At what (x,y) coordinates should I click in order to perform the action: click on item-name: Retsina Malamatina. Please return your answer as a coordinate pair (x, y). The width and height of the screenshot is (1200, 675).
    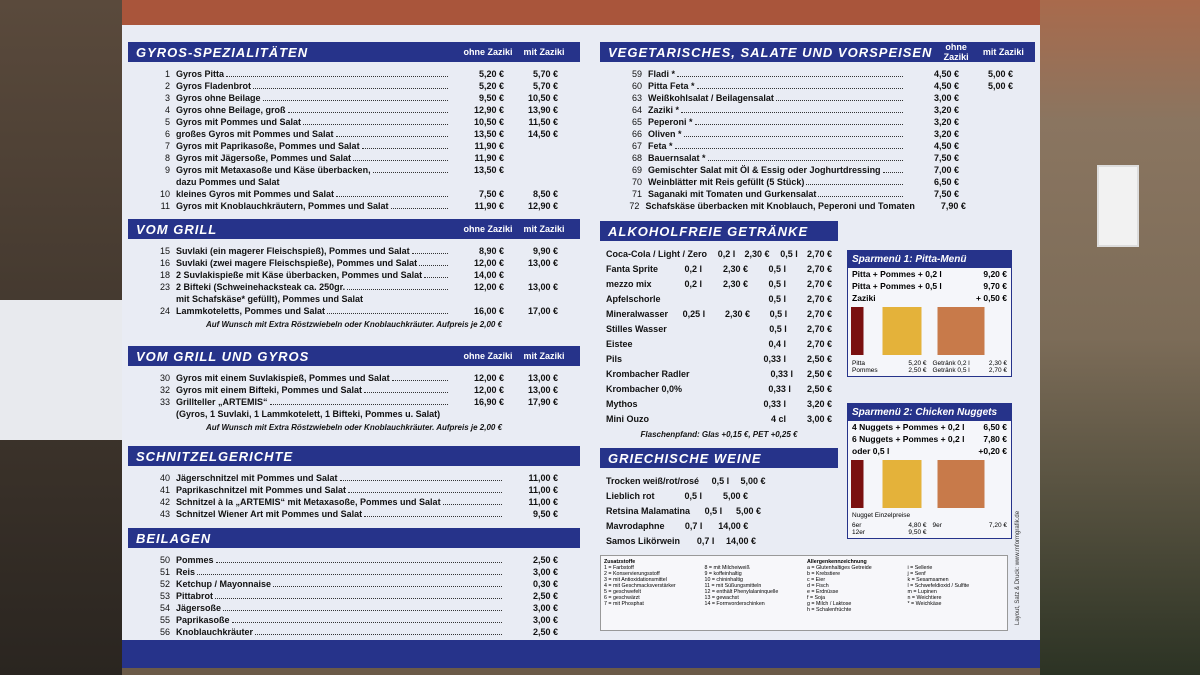
    Looking at the image, I should click on (648, 511).